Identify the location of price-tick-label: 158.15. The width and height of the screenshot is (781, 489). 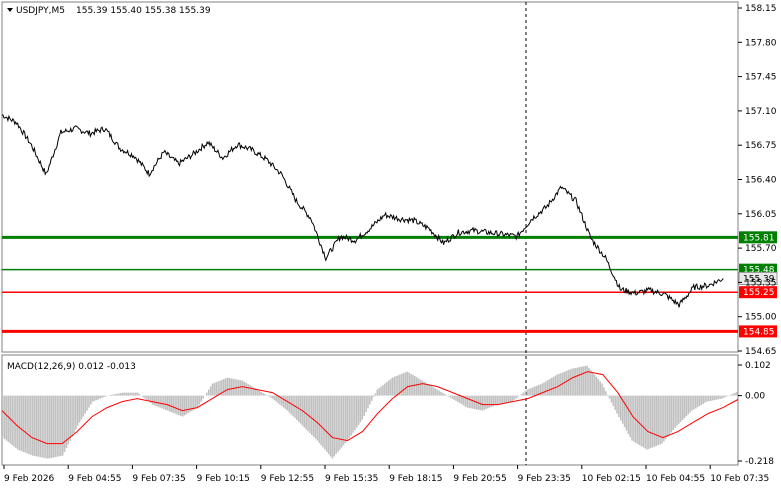
(761, 9).